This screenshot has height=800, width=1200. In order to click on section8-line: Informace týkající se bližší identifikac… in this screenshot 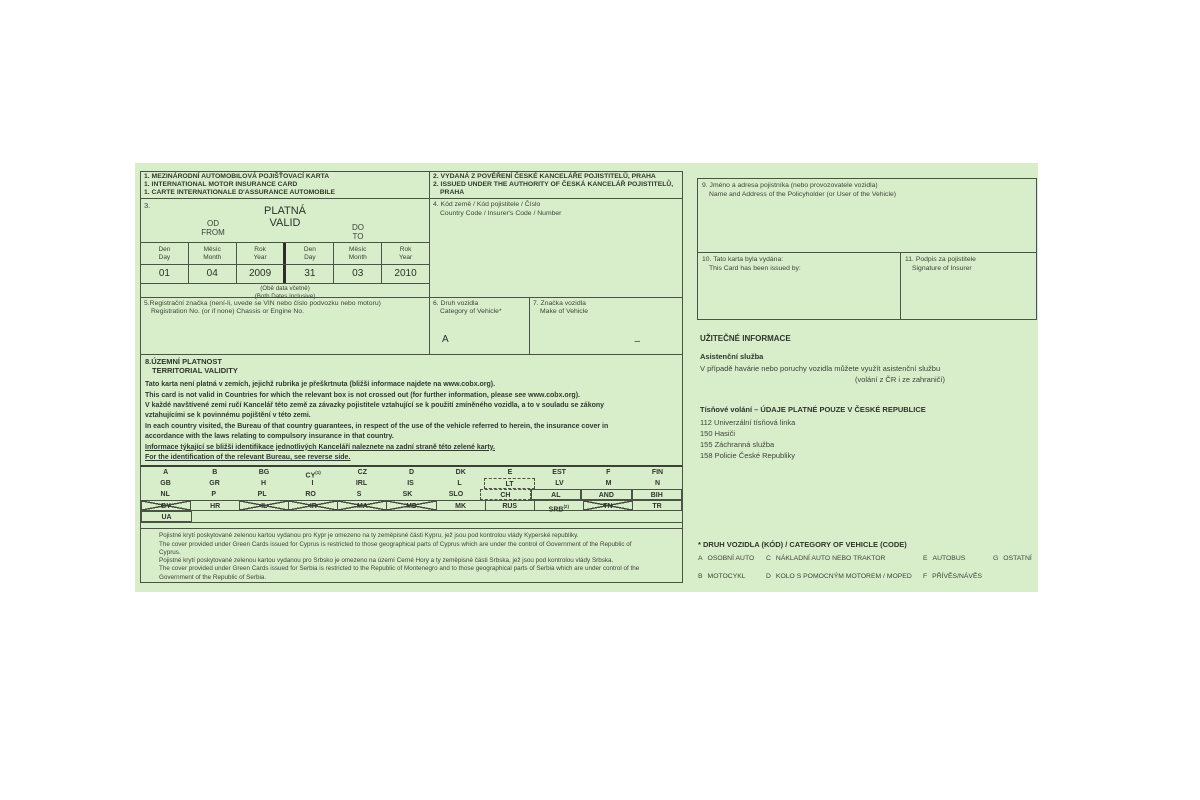, I will do `click(320, 447)`.